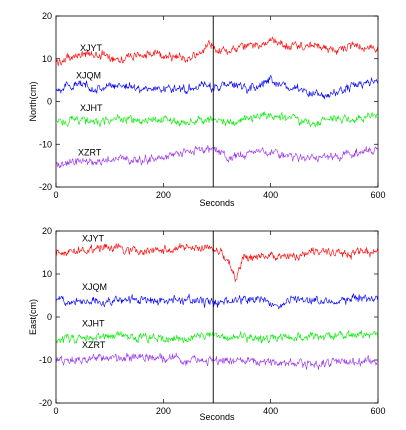 The image size is (406, 430). What do you see at coordinates (33, 101) in the screenshot?
I see `y-axis-label: North(cm)` at bounding box center [33, 101].